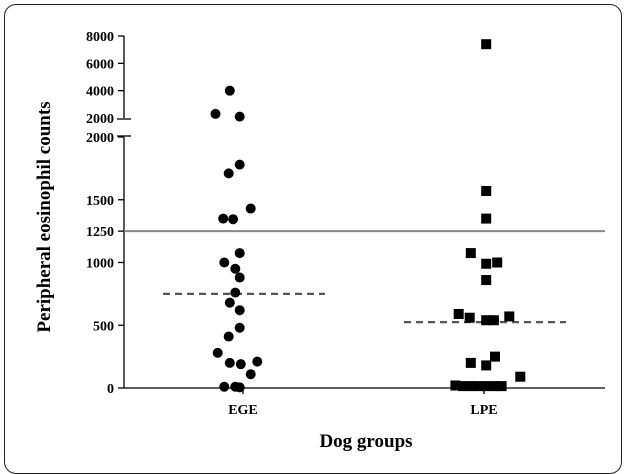 Image resolution: width=627 pixels, height=474 pixels. Describe the element at coordinates (44, 216) in the screenshot. I see `y-axis-label: Peripheral eosinophil counts` at that location.